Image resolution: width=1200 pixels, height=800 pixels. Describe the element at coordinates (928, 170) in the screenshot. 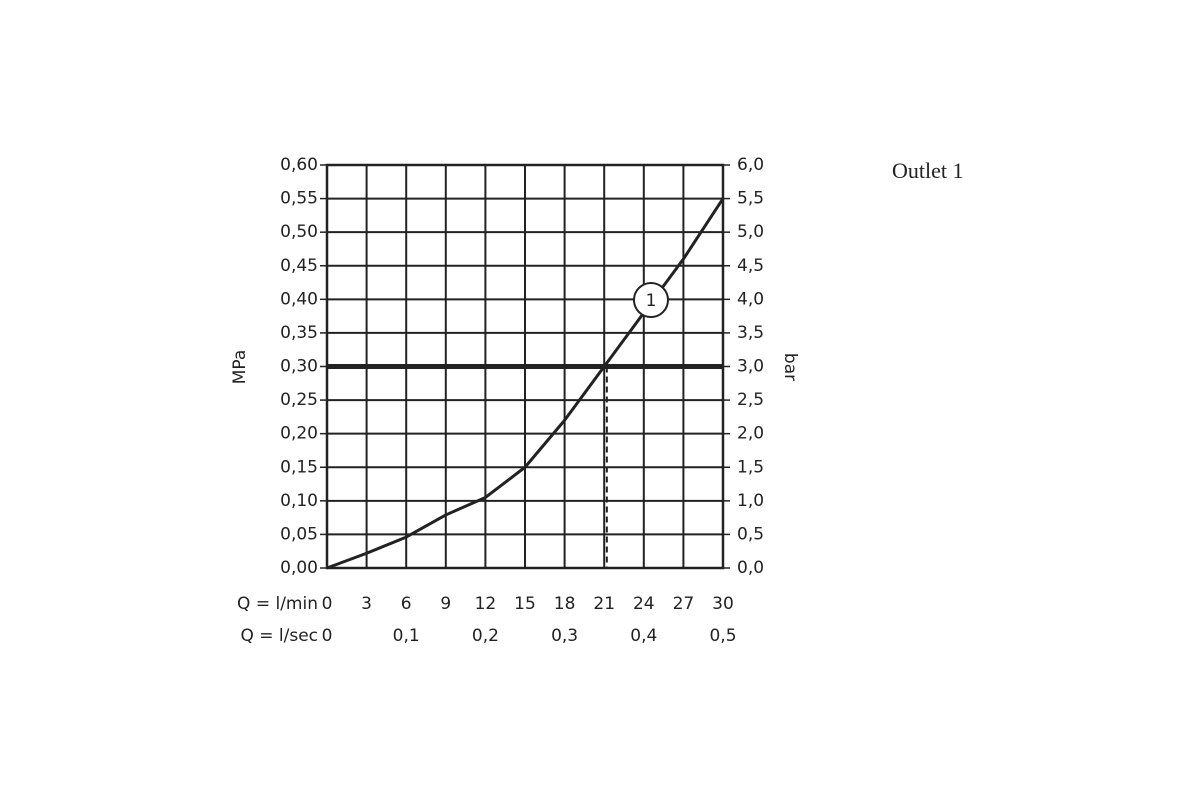

I see `outlet-label: Outlet 1` at that location.